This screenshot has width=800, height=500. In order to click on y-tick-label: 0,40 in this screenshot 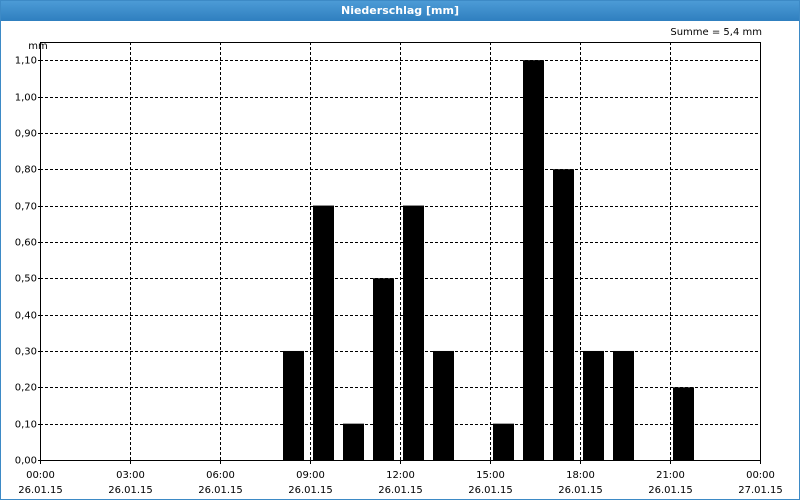, I will do `click(26, 316)`.